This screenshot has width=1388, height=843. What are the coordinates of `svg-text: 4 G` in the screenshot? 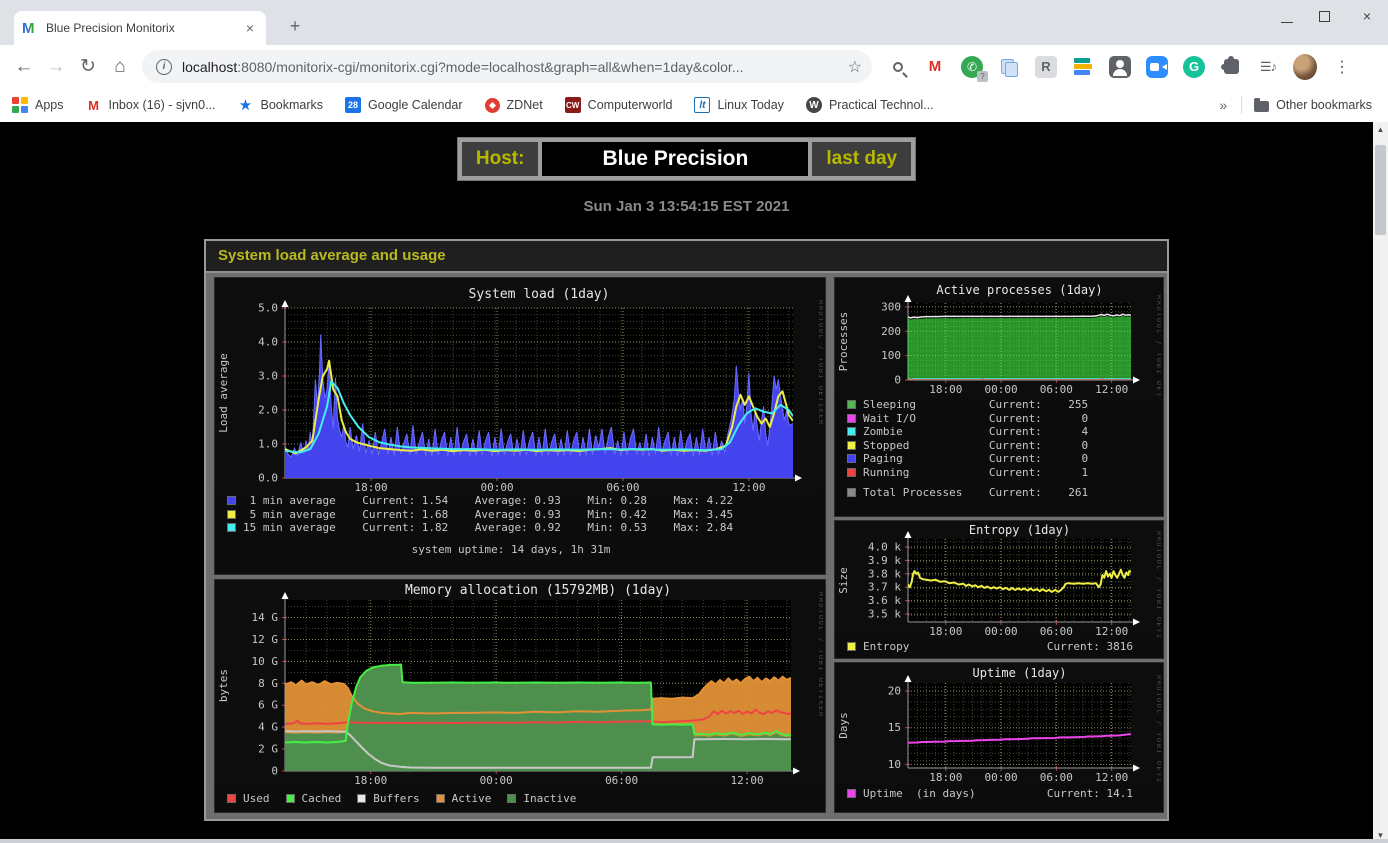 It's located at (268, 727).